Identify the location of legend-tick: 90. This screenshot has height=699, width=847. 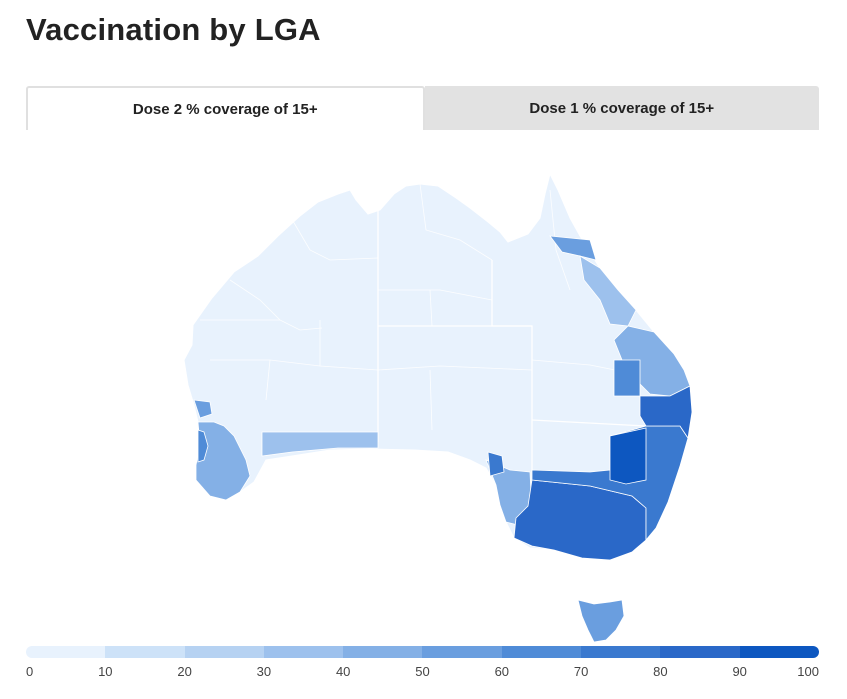
(739, 671).